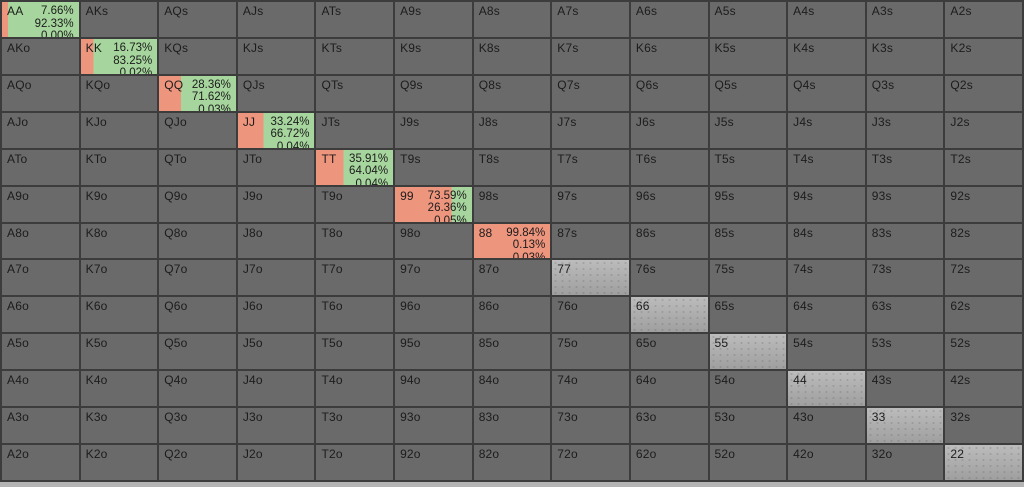 The image size is (1024, 487). I want to click on cell-K2s: K2s, so click(983, 56).